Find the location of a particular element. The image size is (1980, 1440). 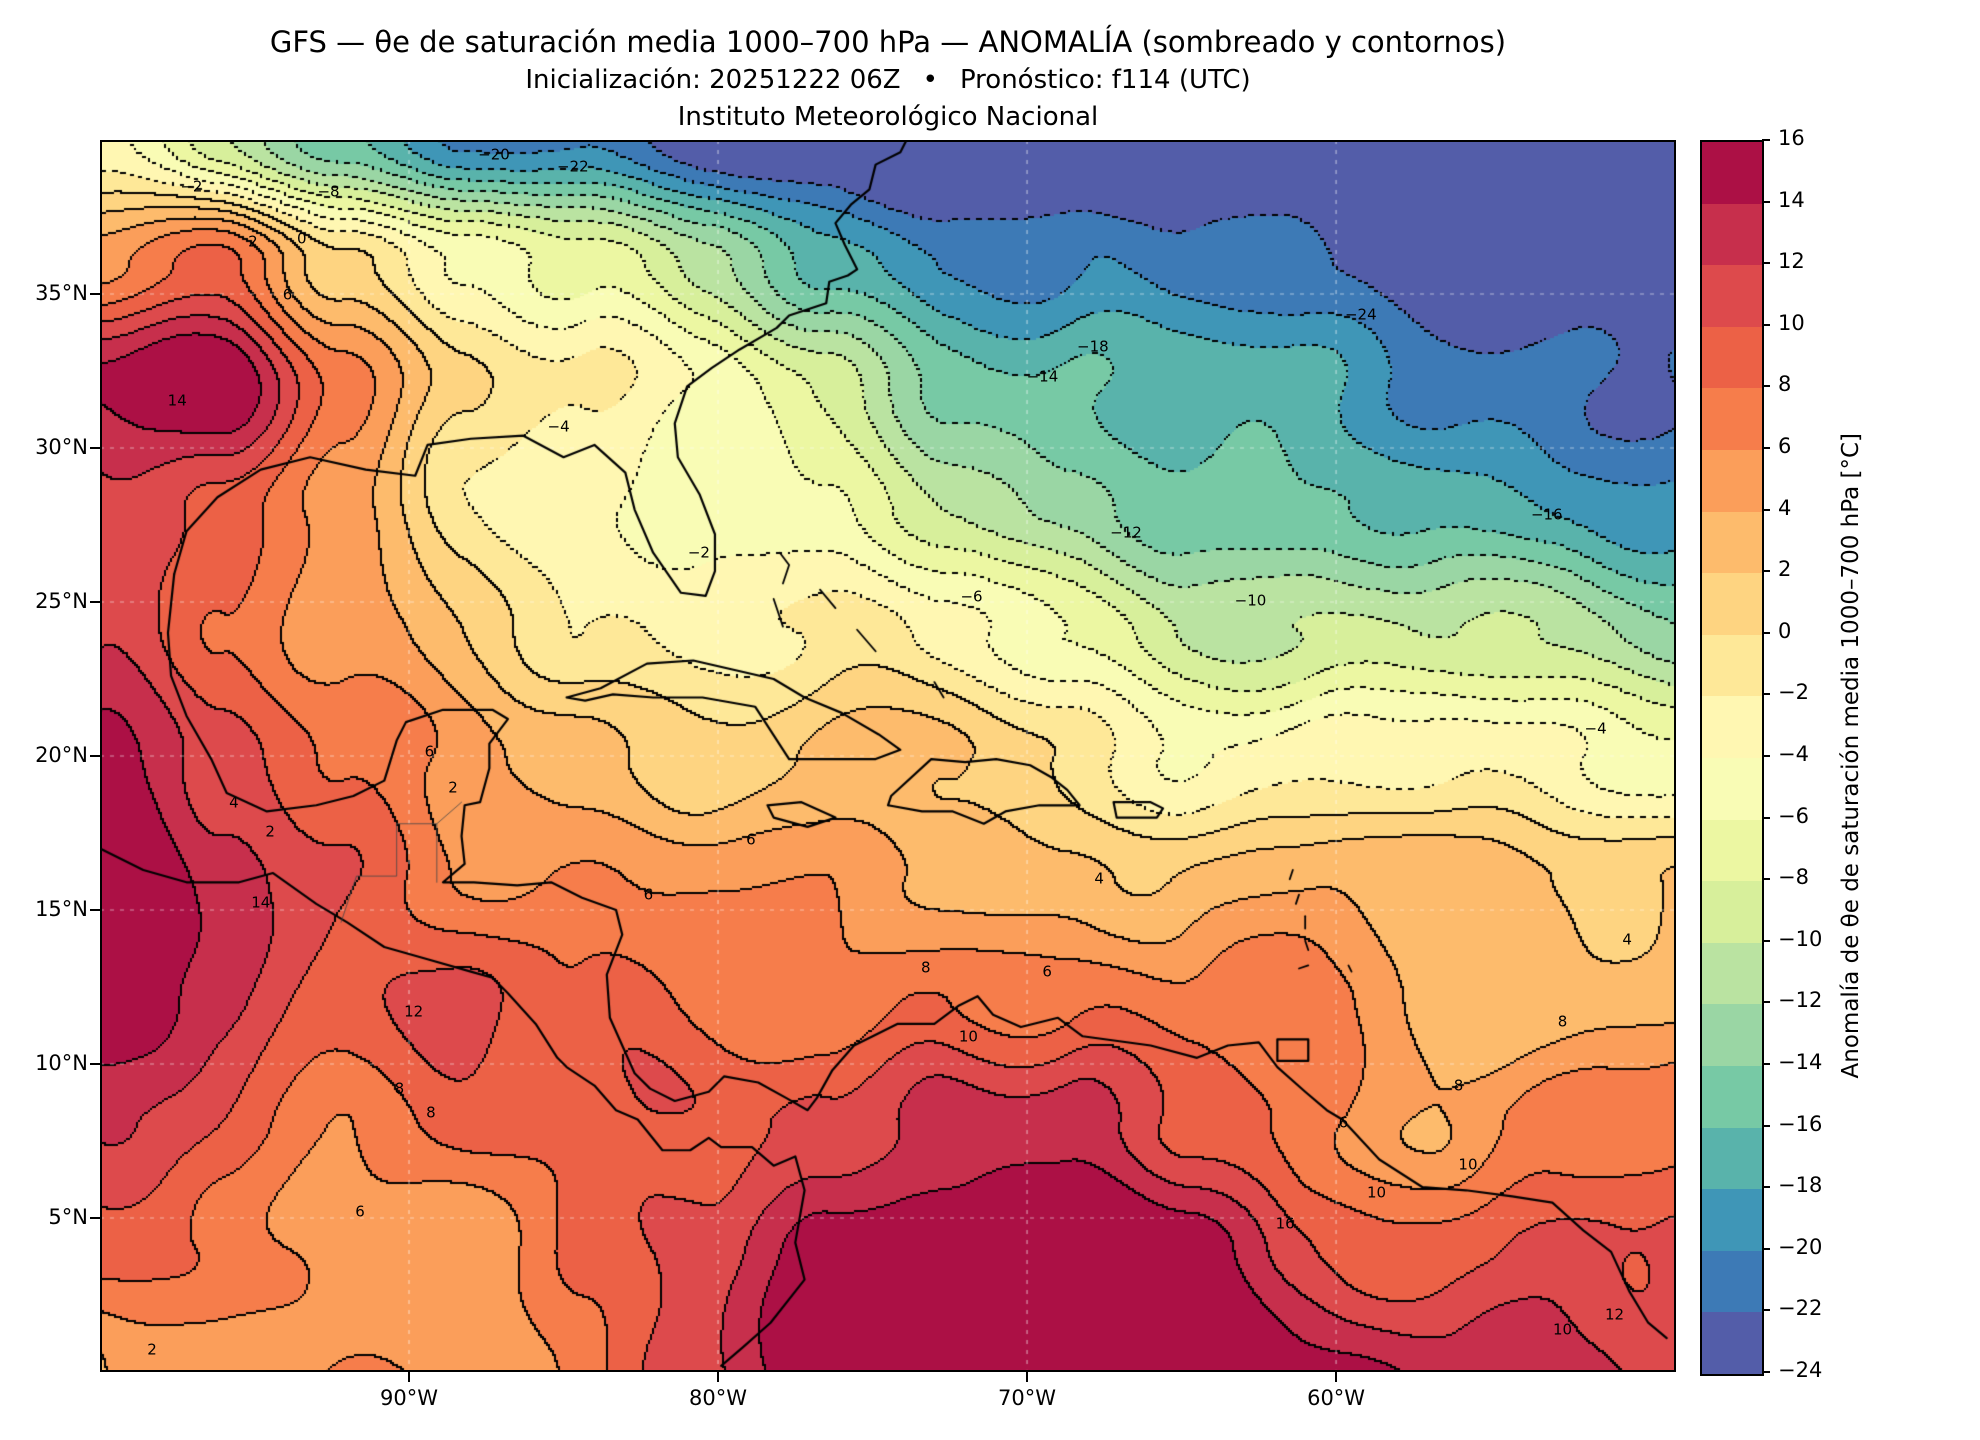

y-axis-tick-label: 10°N is located at coordinates (61, 1063).